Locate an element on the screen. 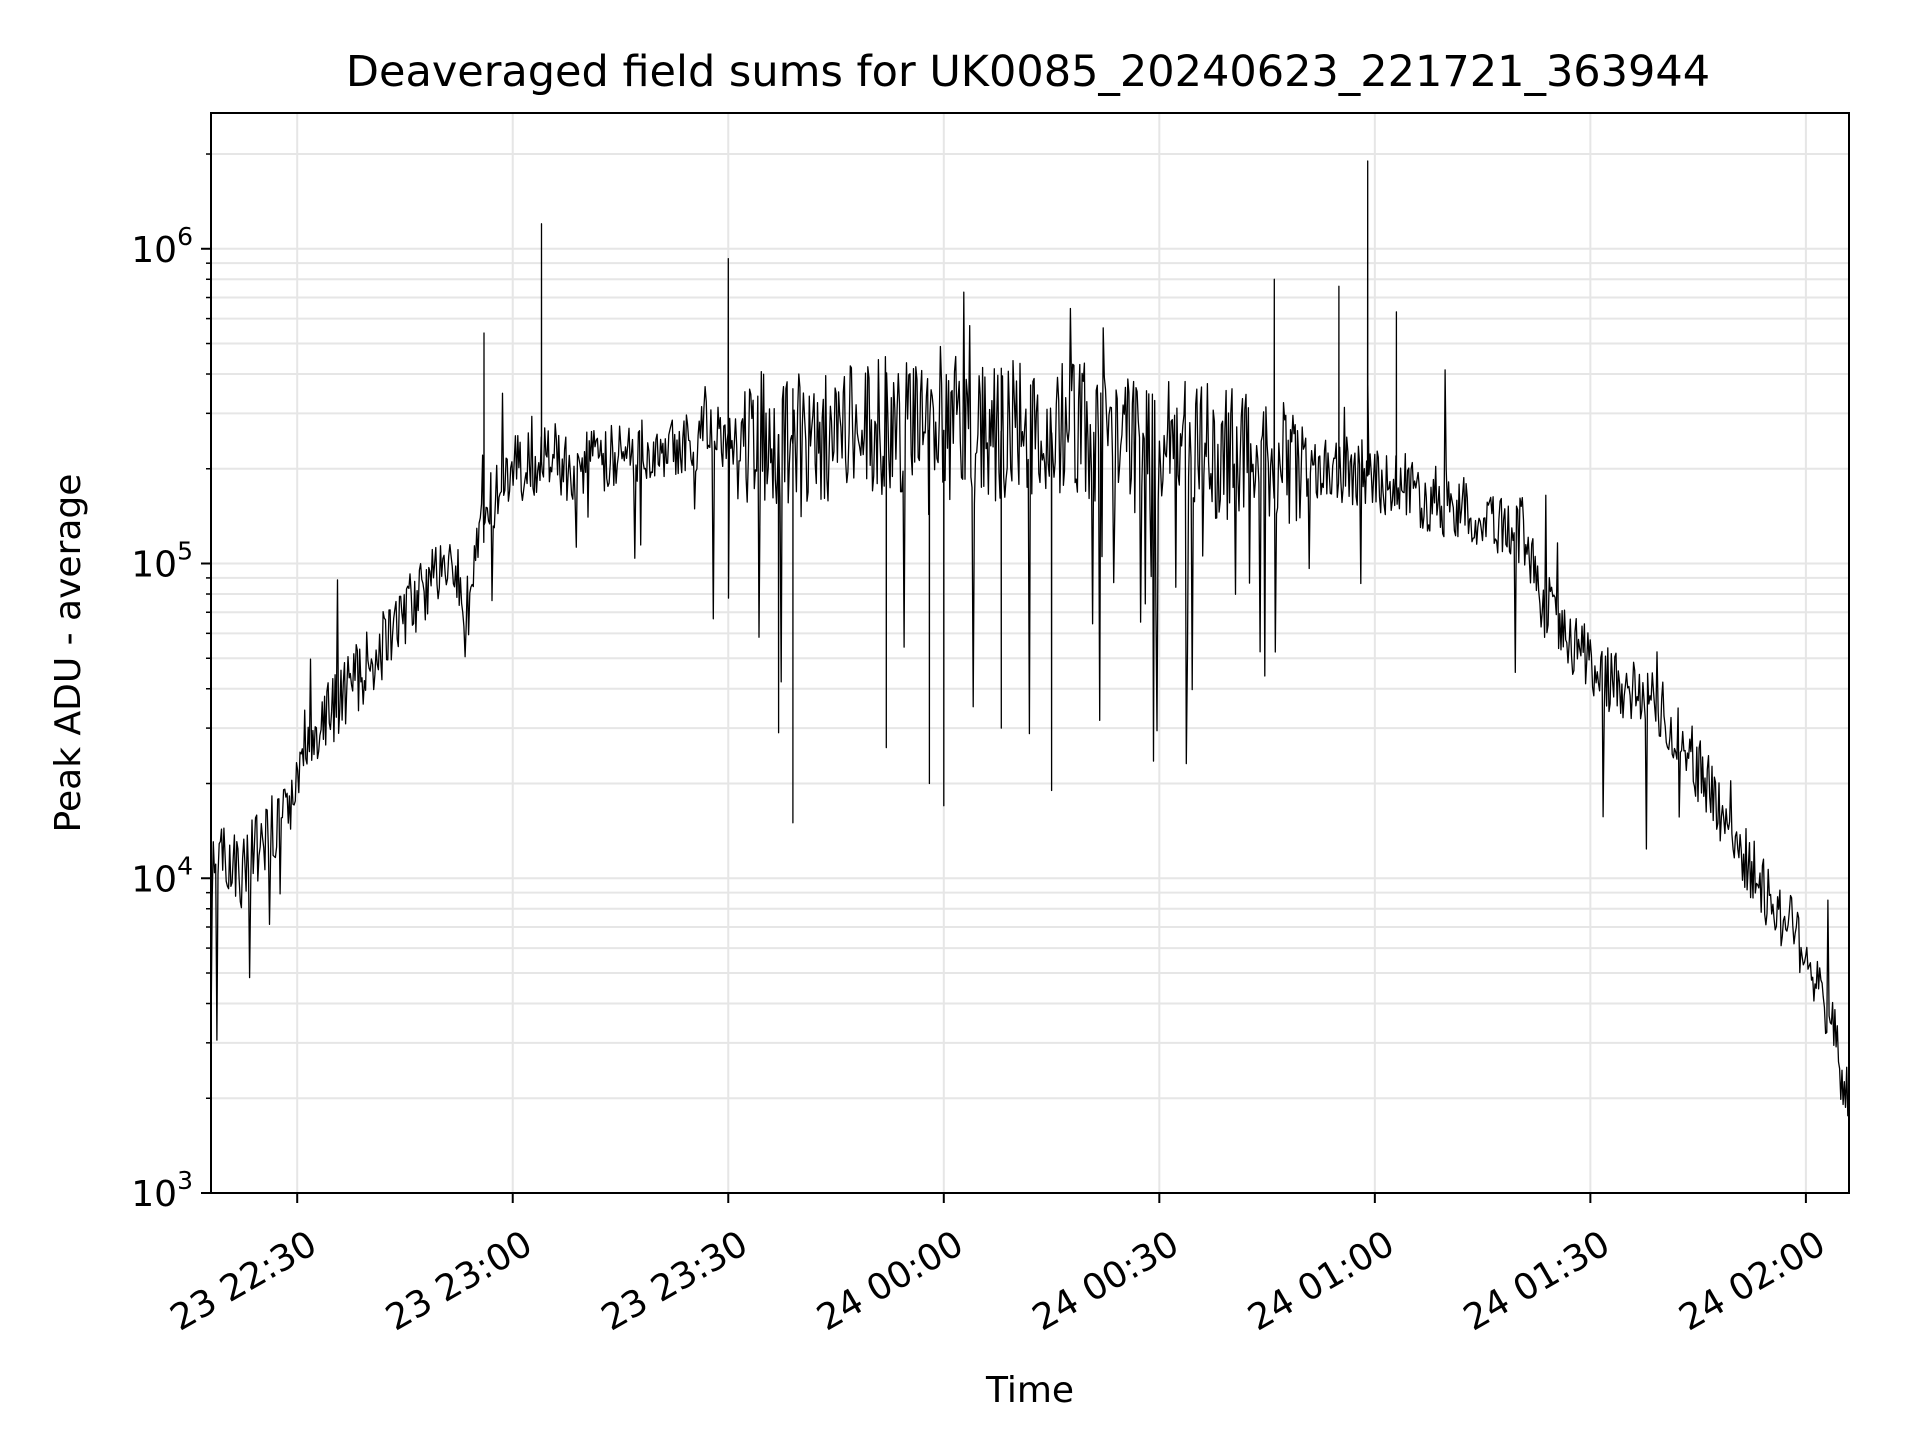 The width and height of the screenshot is (1920, 1440). x-axis-label: Time is located at coordinates (1029, 1390).